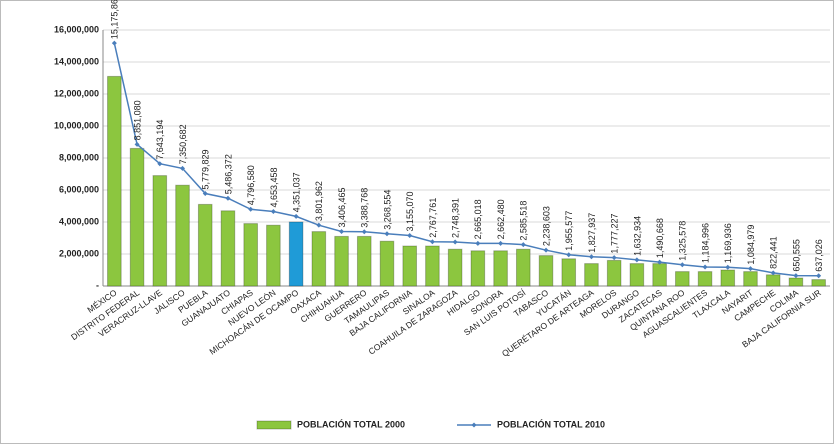 Image resolution: width=835 pixels, height=445 pixels. What do you see at coordinates (79, 221) in the screenshot?
I see `y-tick-label: 4,000,000` at bounding box center [79, 221].